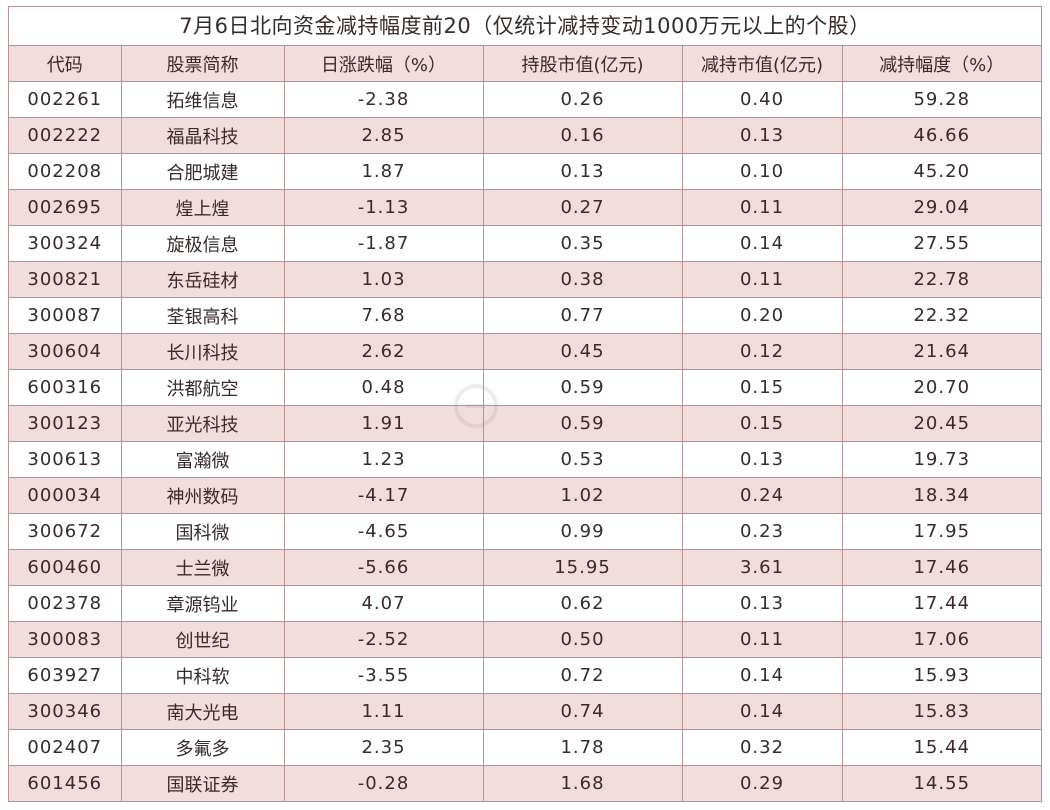 The image size is (1050, 810). I want to click on header-change: 日涨跌幅（%）, so click(384, 64).